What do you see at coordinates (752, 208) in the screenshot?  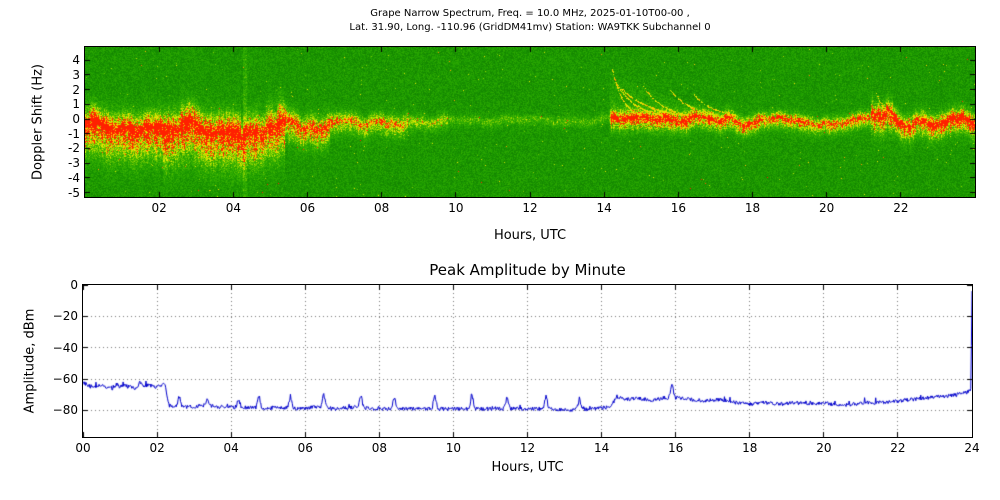 I see `spectrogram-x-tick-label: 18` at bounding box center [752, 208].